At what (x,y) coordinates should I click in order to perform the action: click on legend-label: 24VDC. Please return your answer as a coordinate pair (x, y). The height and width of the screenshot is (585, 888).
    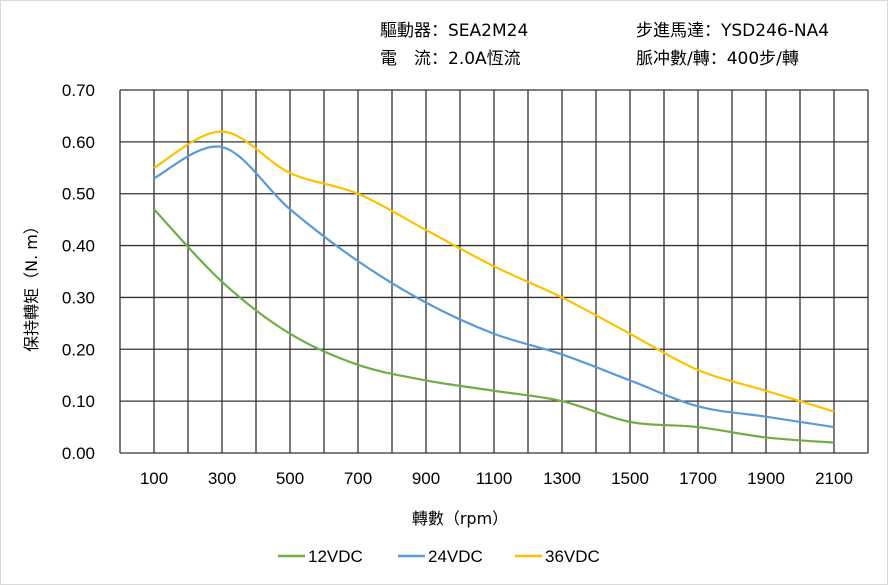
    Looking at the image, I should click on (455, 556).